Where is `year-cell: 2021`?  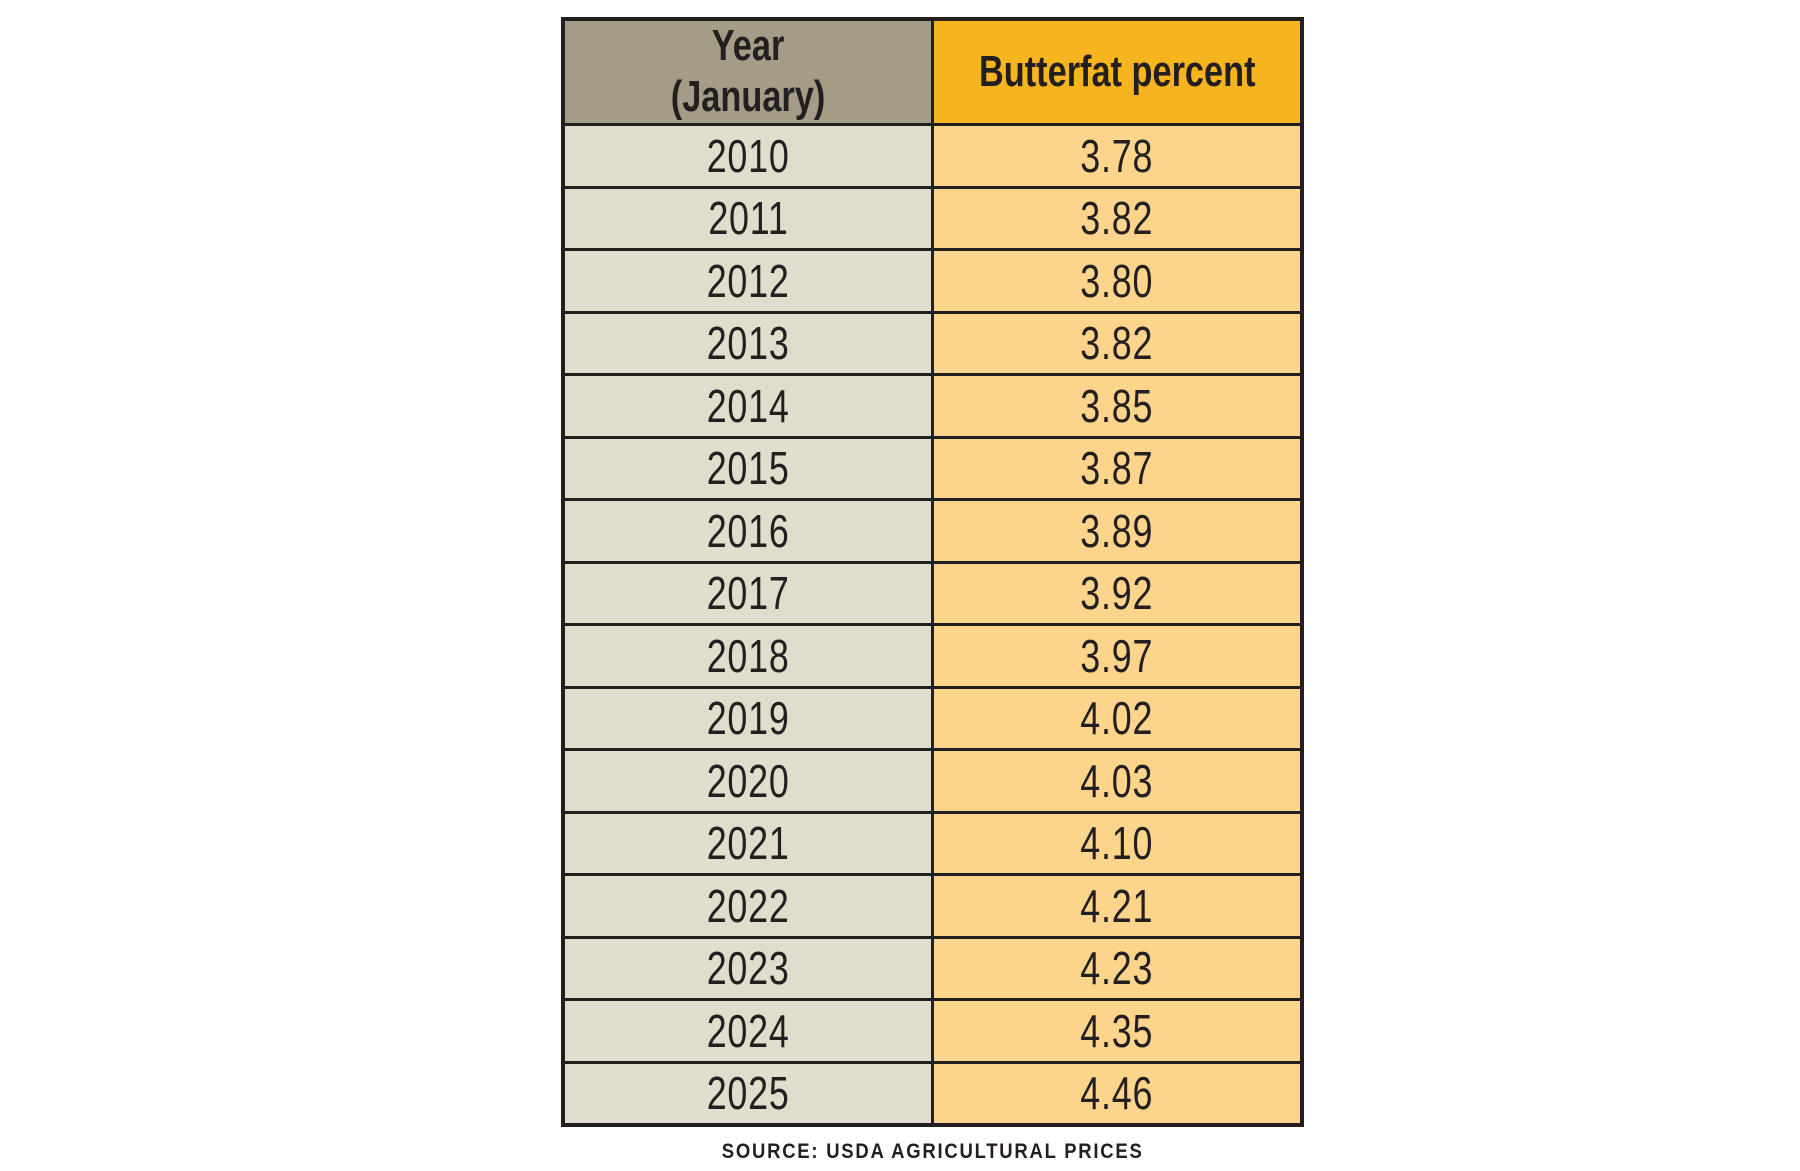 year-cell: 2021 is located at coordinates (747, 843).